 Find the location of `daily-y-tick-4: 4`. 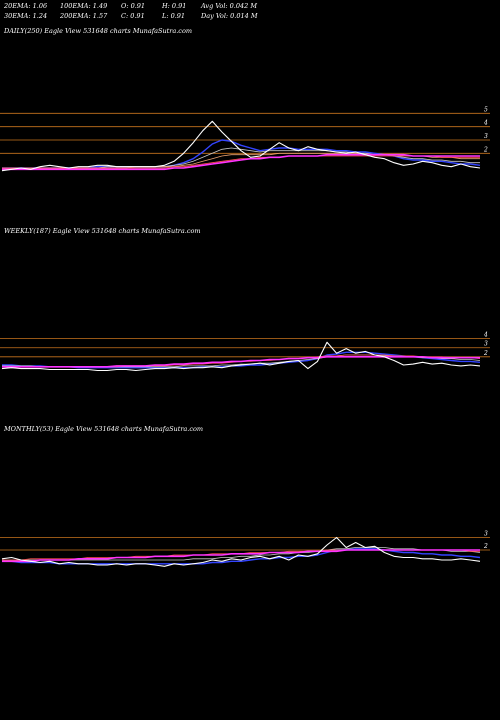

daily-y-tick-4: 4 is located at coordinates (485, 123).